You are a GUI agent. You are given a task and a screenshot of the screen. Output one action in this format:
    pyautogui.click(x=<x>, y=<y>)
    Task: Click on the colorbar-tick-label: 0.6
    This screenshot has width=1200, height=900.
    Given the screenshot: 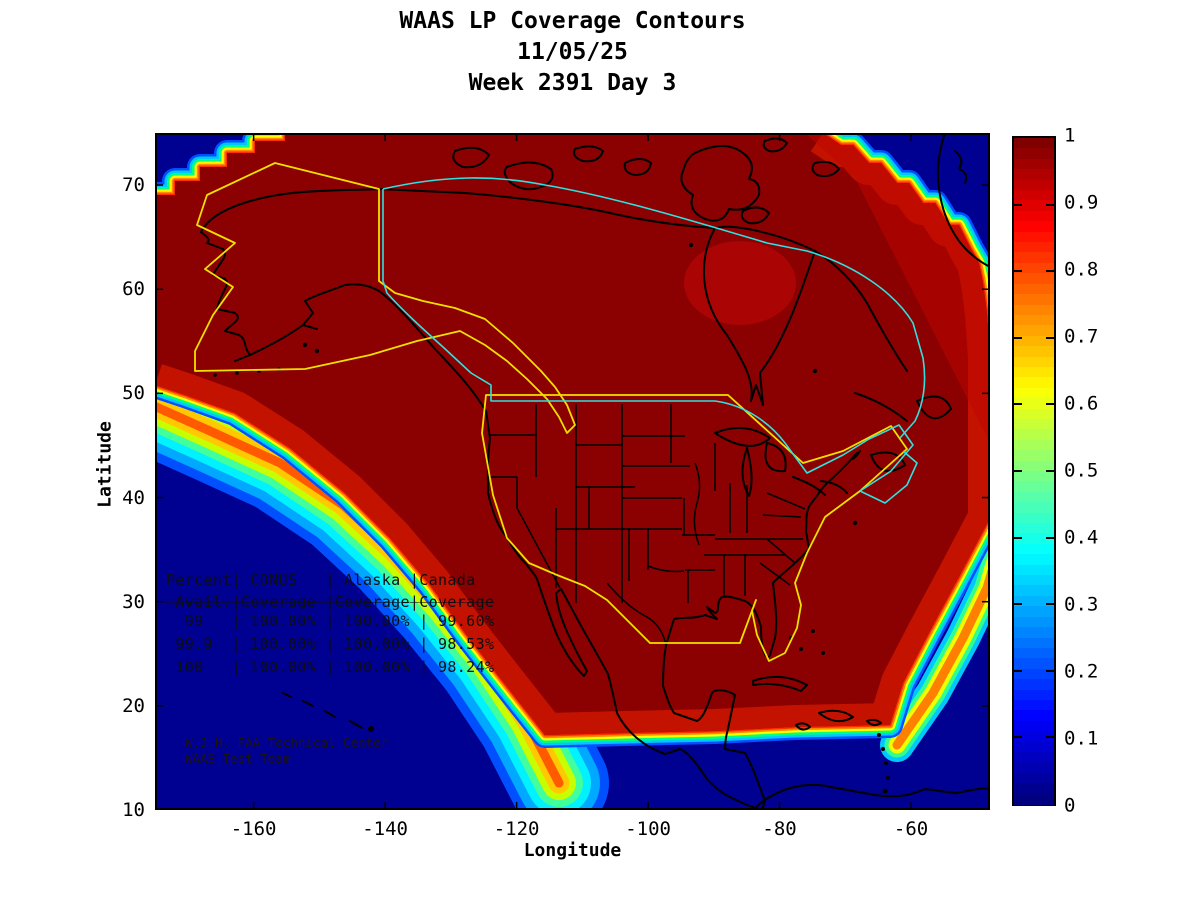 What is the action you would take?
    pyautogui.click(x=1081, y=403)
    